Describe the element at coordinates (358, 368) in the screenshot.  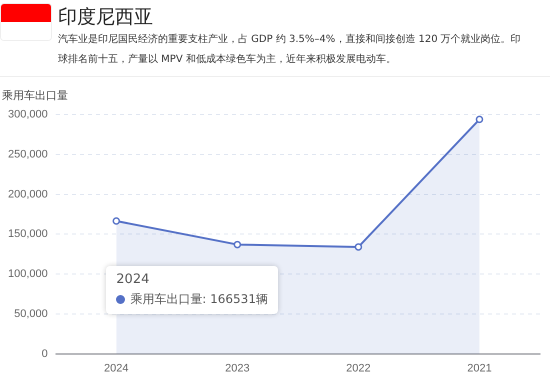
I see `x-tick-label: 2022` at that location.